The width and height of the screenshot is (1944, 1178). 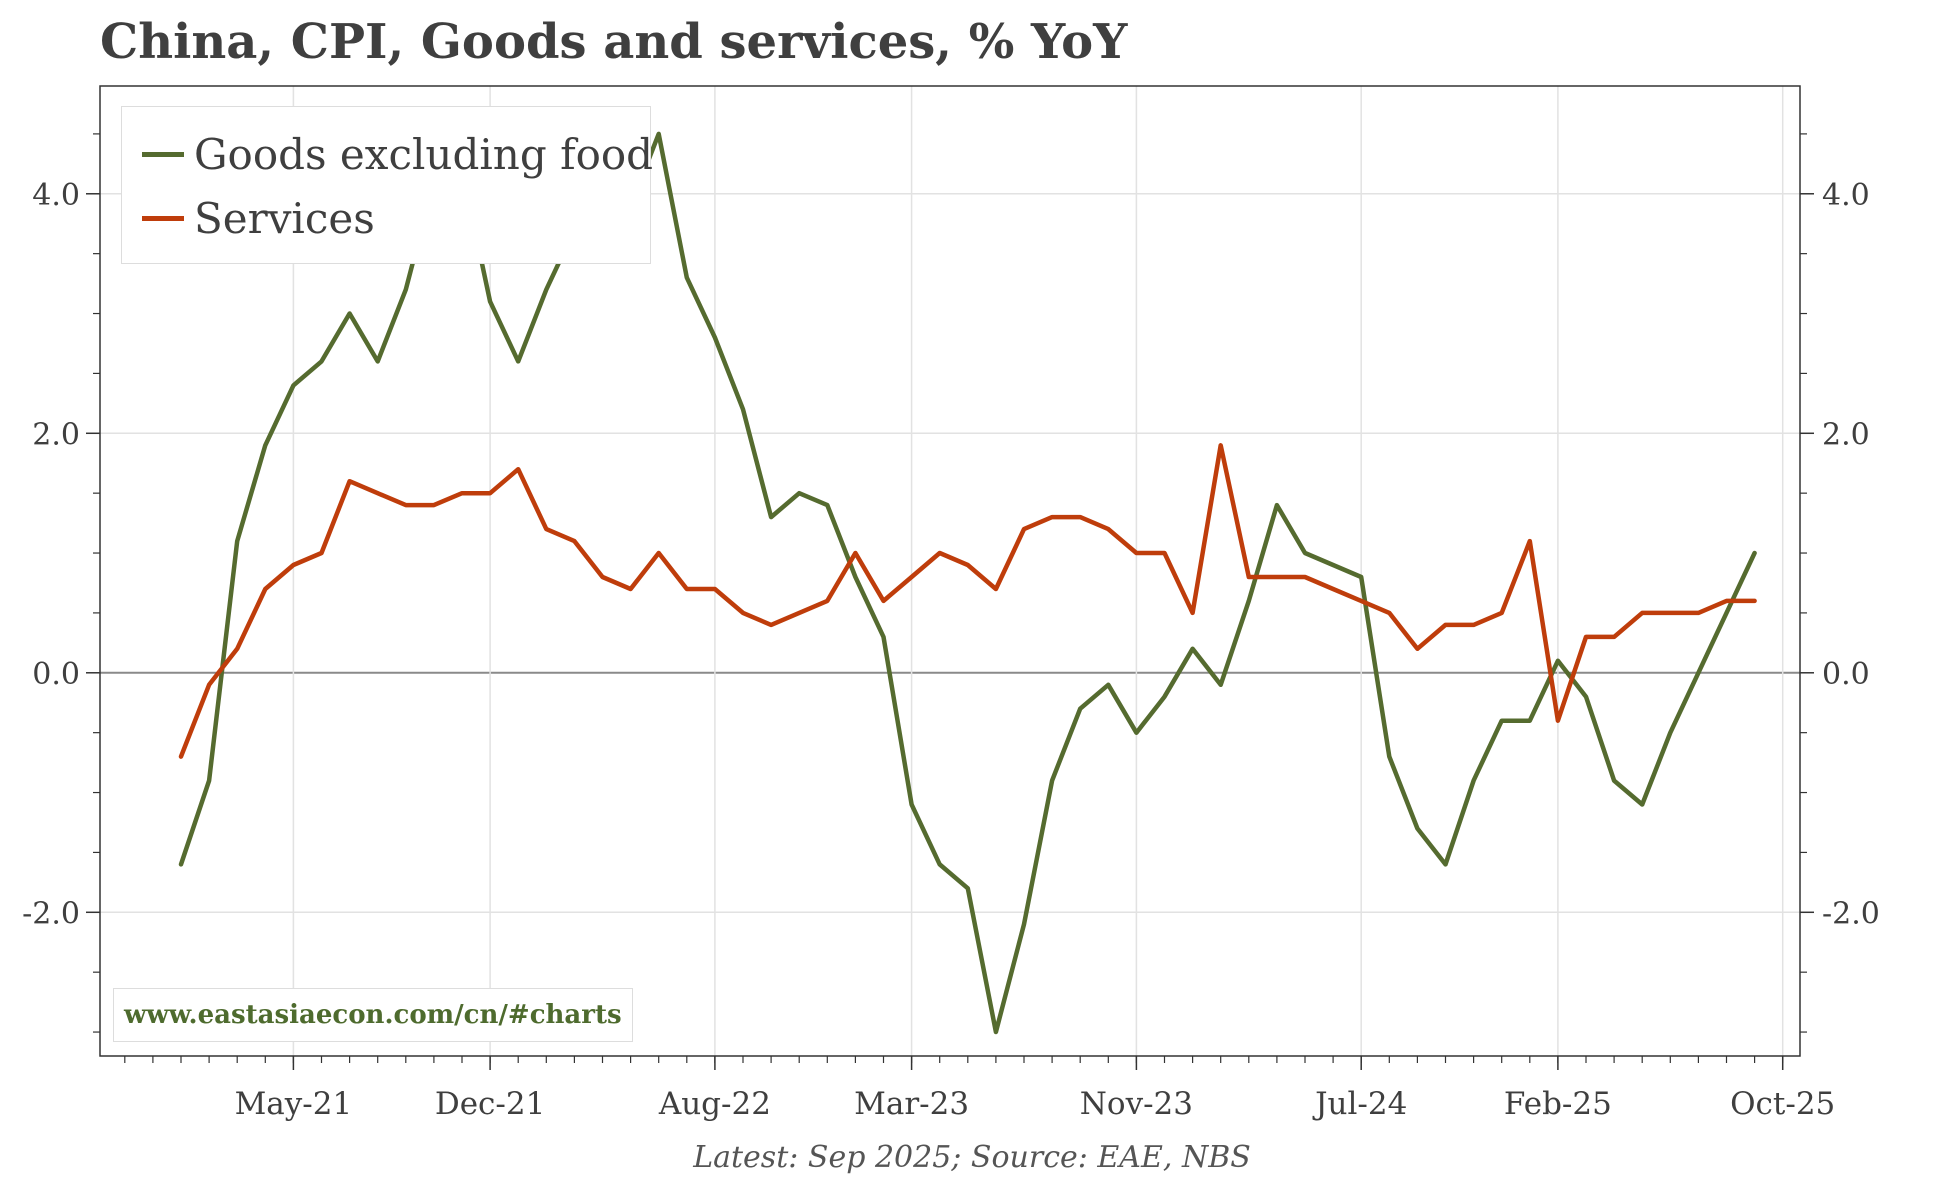 What do you see at coordinates (424, 154) in the screenshot?
I see `legend-label-goods: Goods excluding food` at bounding box center [424, 154].